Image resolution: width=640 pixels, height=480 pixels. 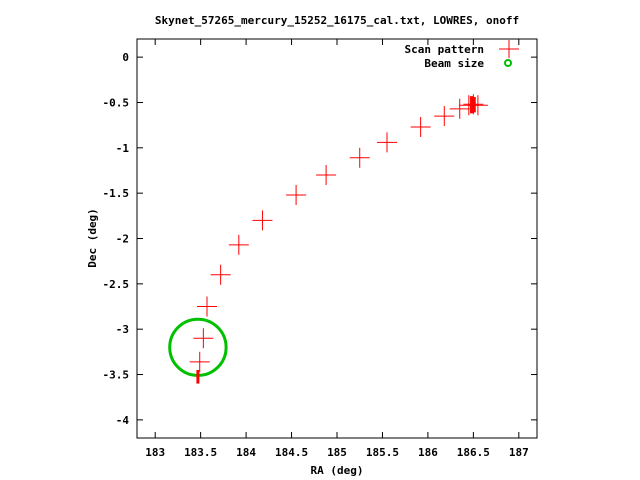 What do you see at coordinates (291, 452) in the screenshot?
I see `x-tick-label-3: 184.5` at bounding box center [291, 452].